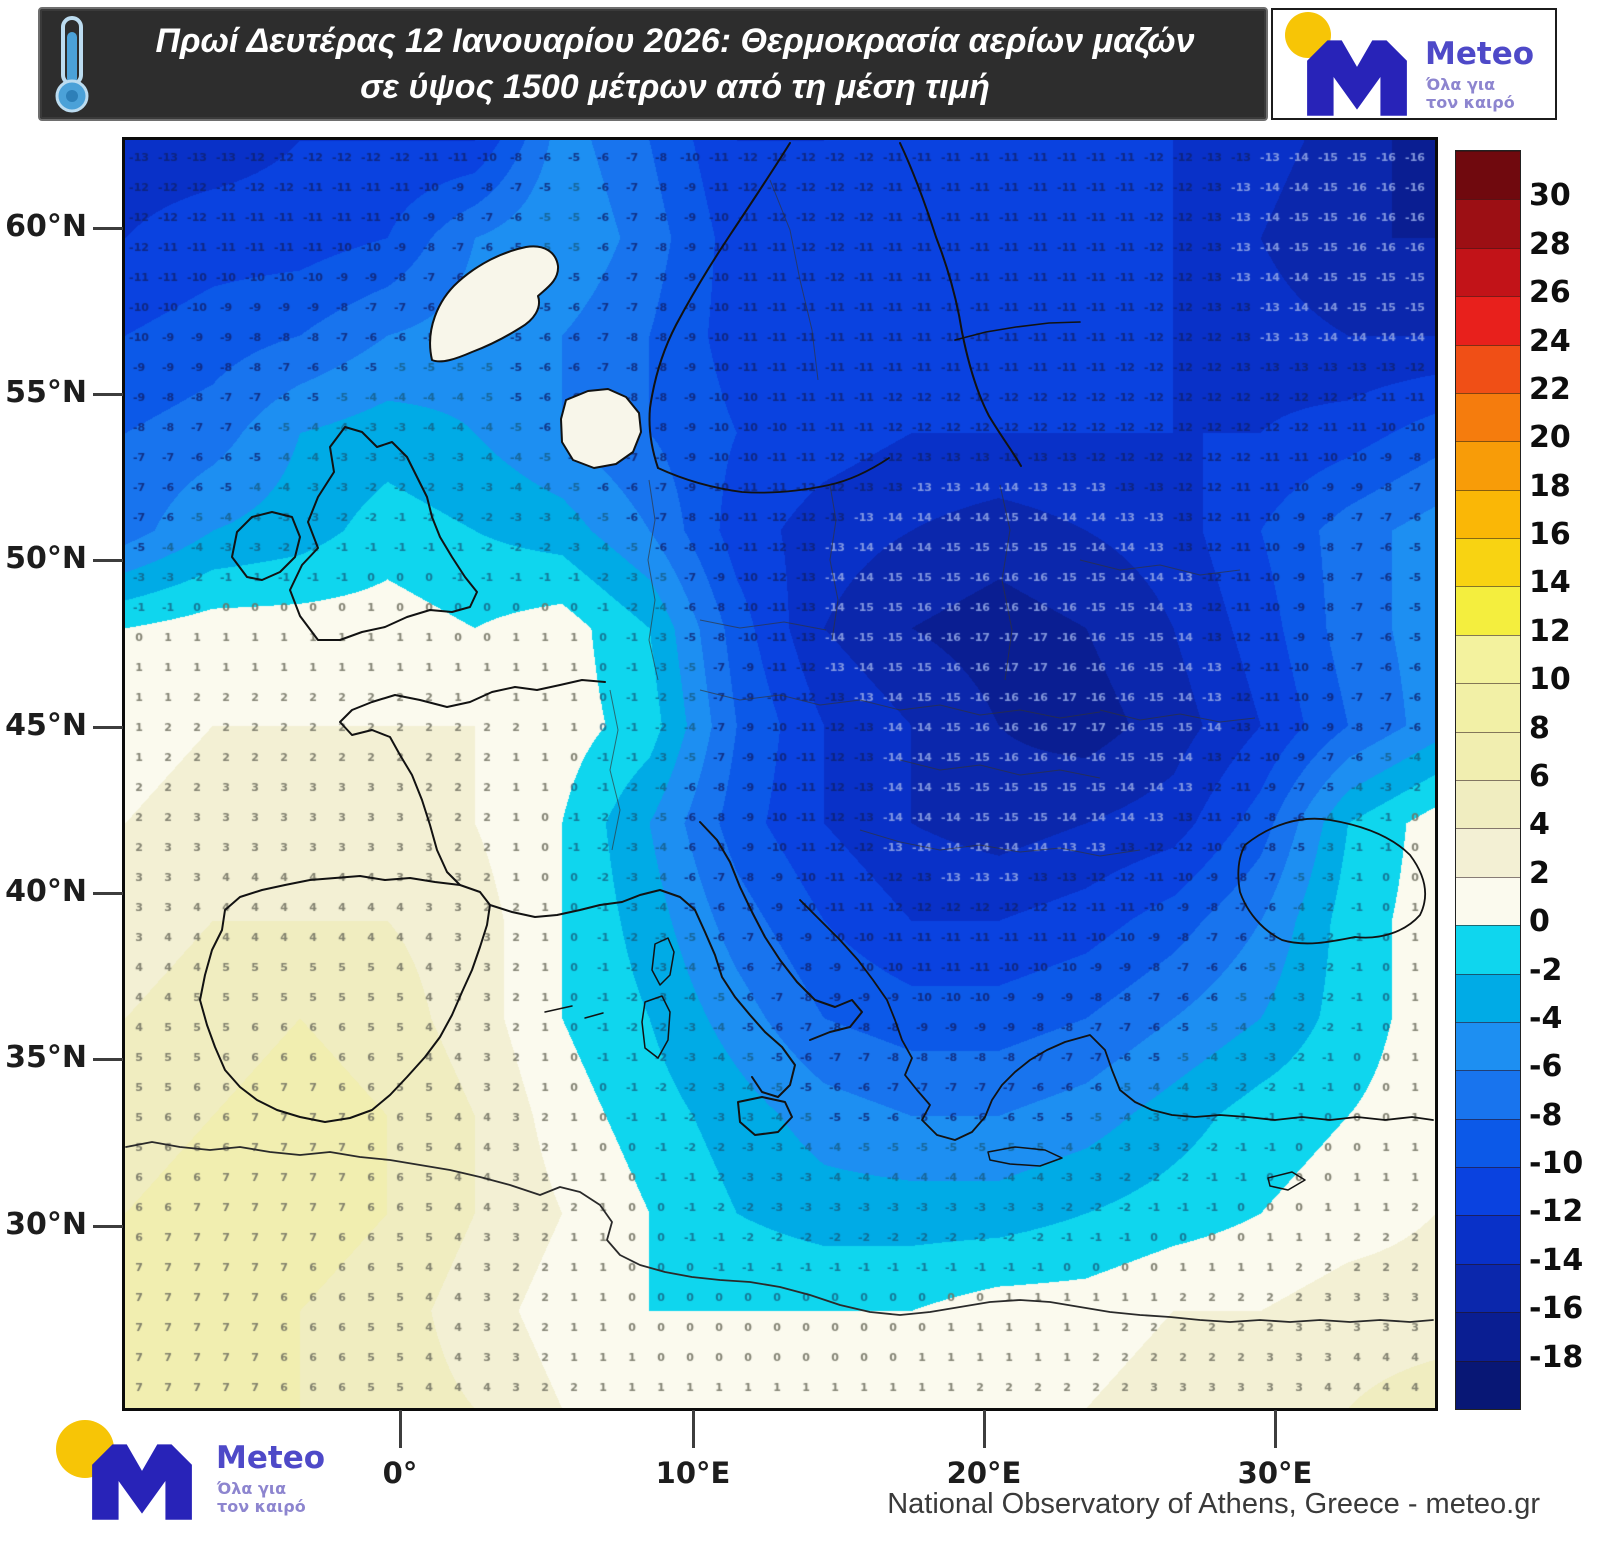 The width and height of the screenshot is (1600, 1556). What do you see at coordinates (1550, 583) in the screenshot?
I see `colorbar-tick-label: 14` at bounding box center [1550, 583].